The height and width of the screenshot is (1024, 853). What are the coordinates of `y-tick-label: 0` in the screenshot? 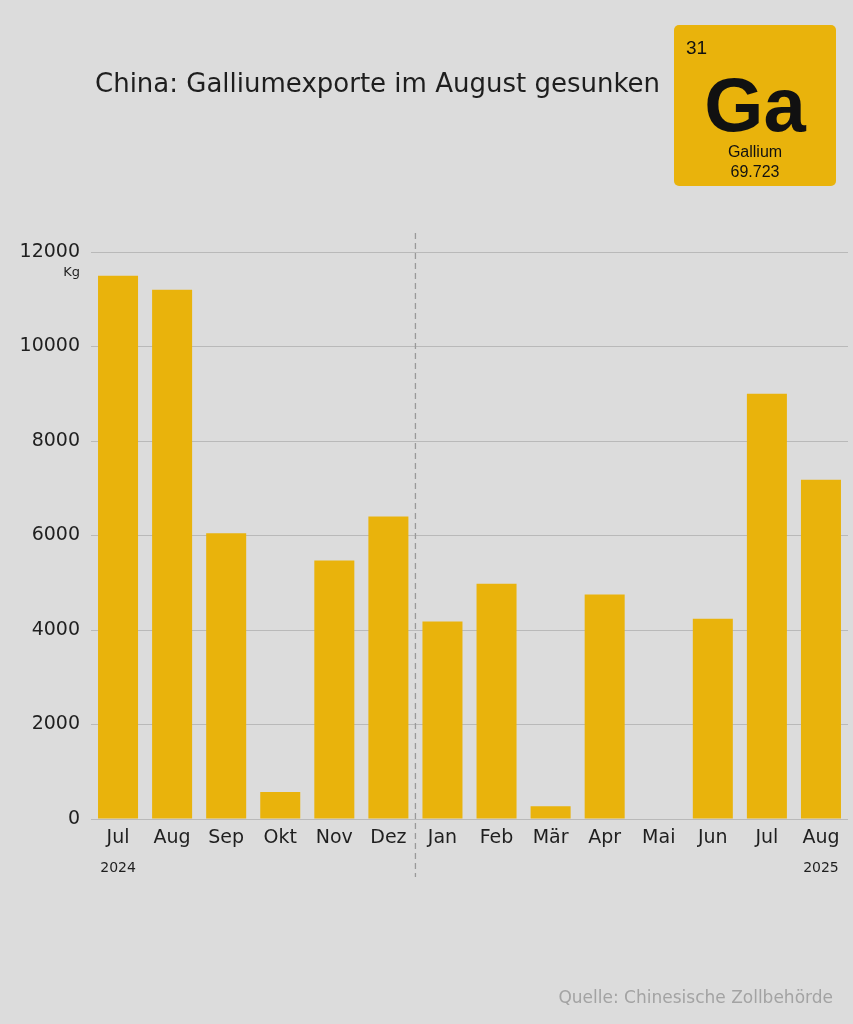 It's located at (73, 816).